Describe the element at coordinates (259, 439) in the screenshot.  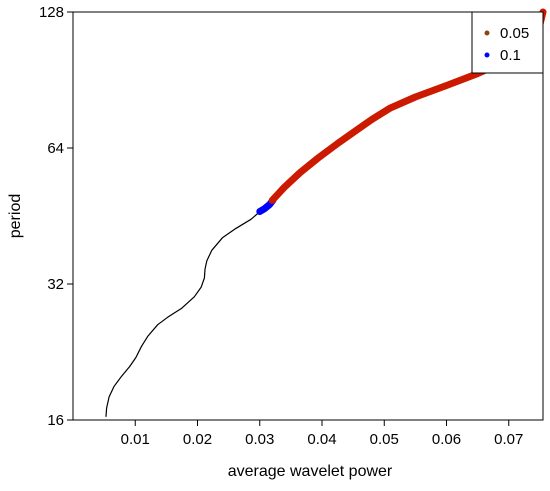
I see `x-tick-label: 0.03` at that location.